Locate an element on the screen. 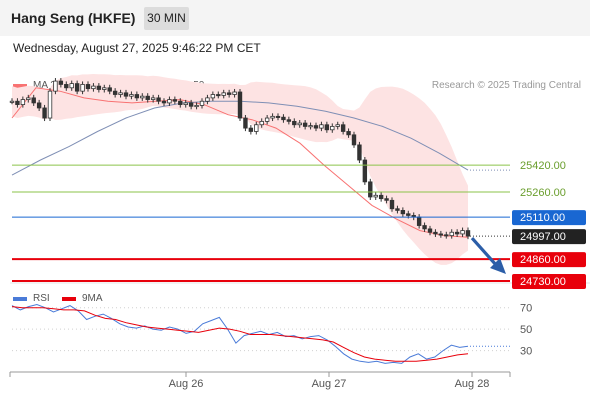  legend-rsi-label: RSI is located at coordinates (41, 298).